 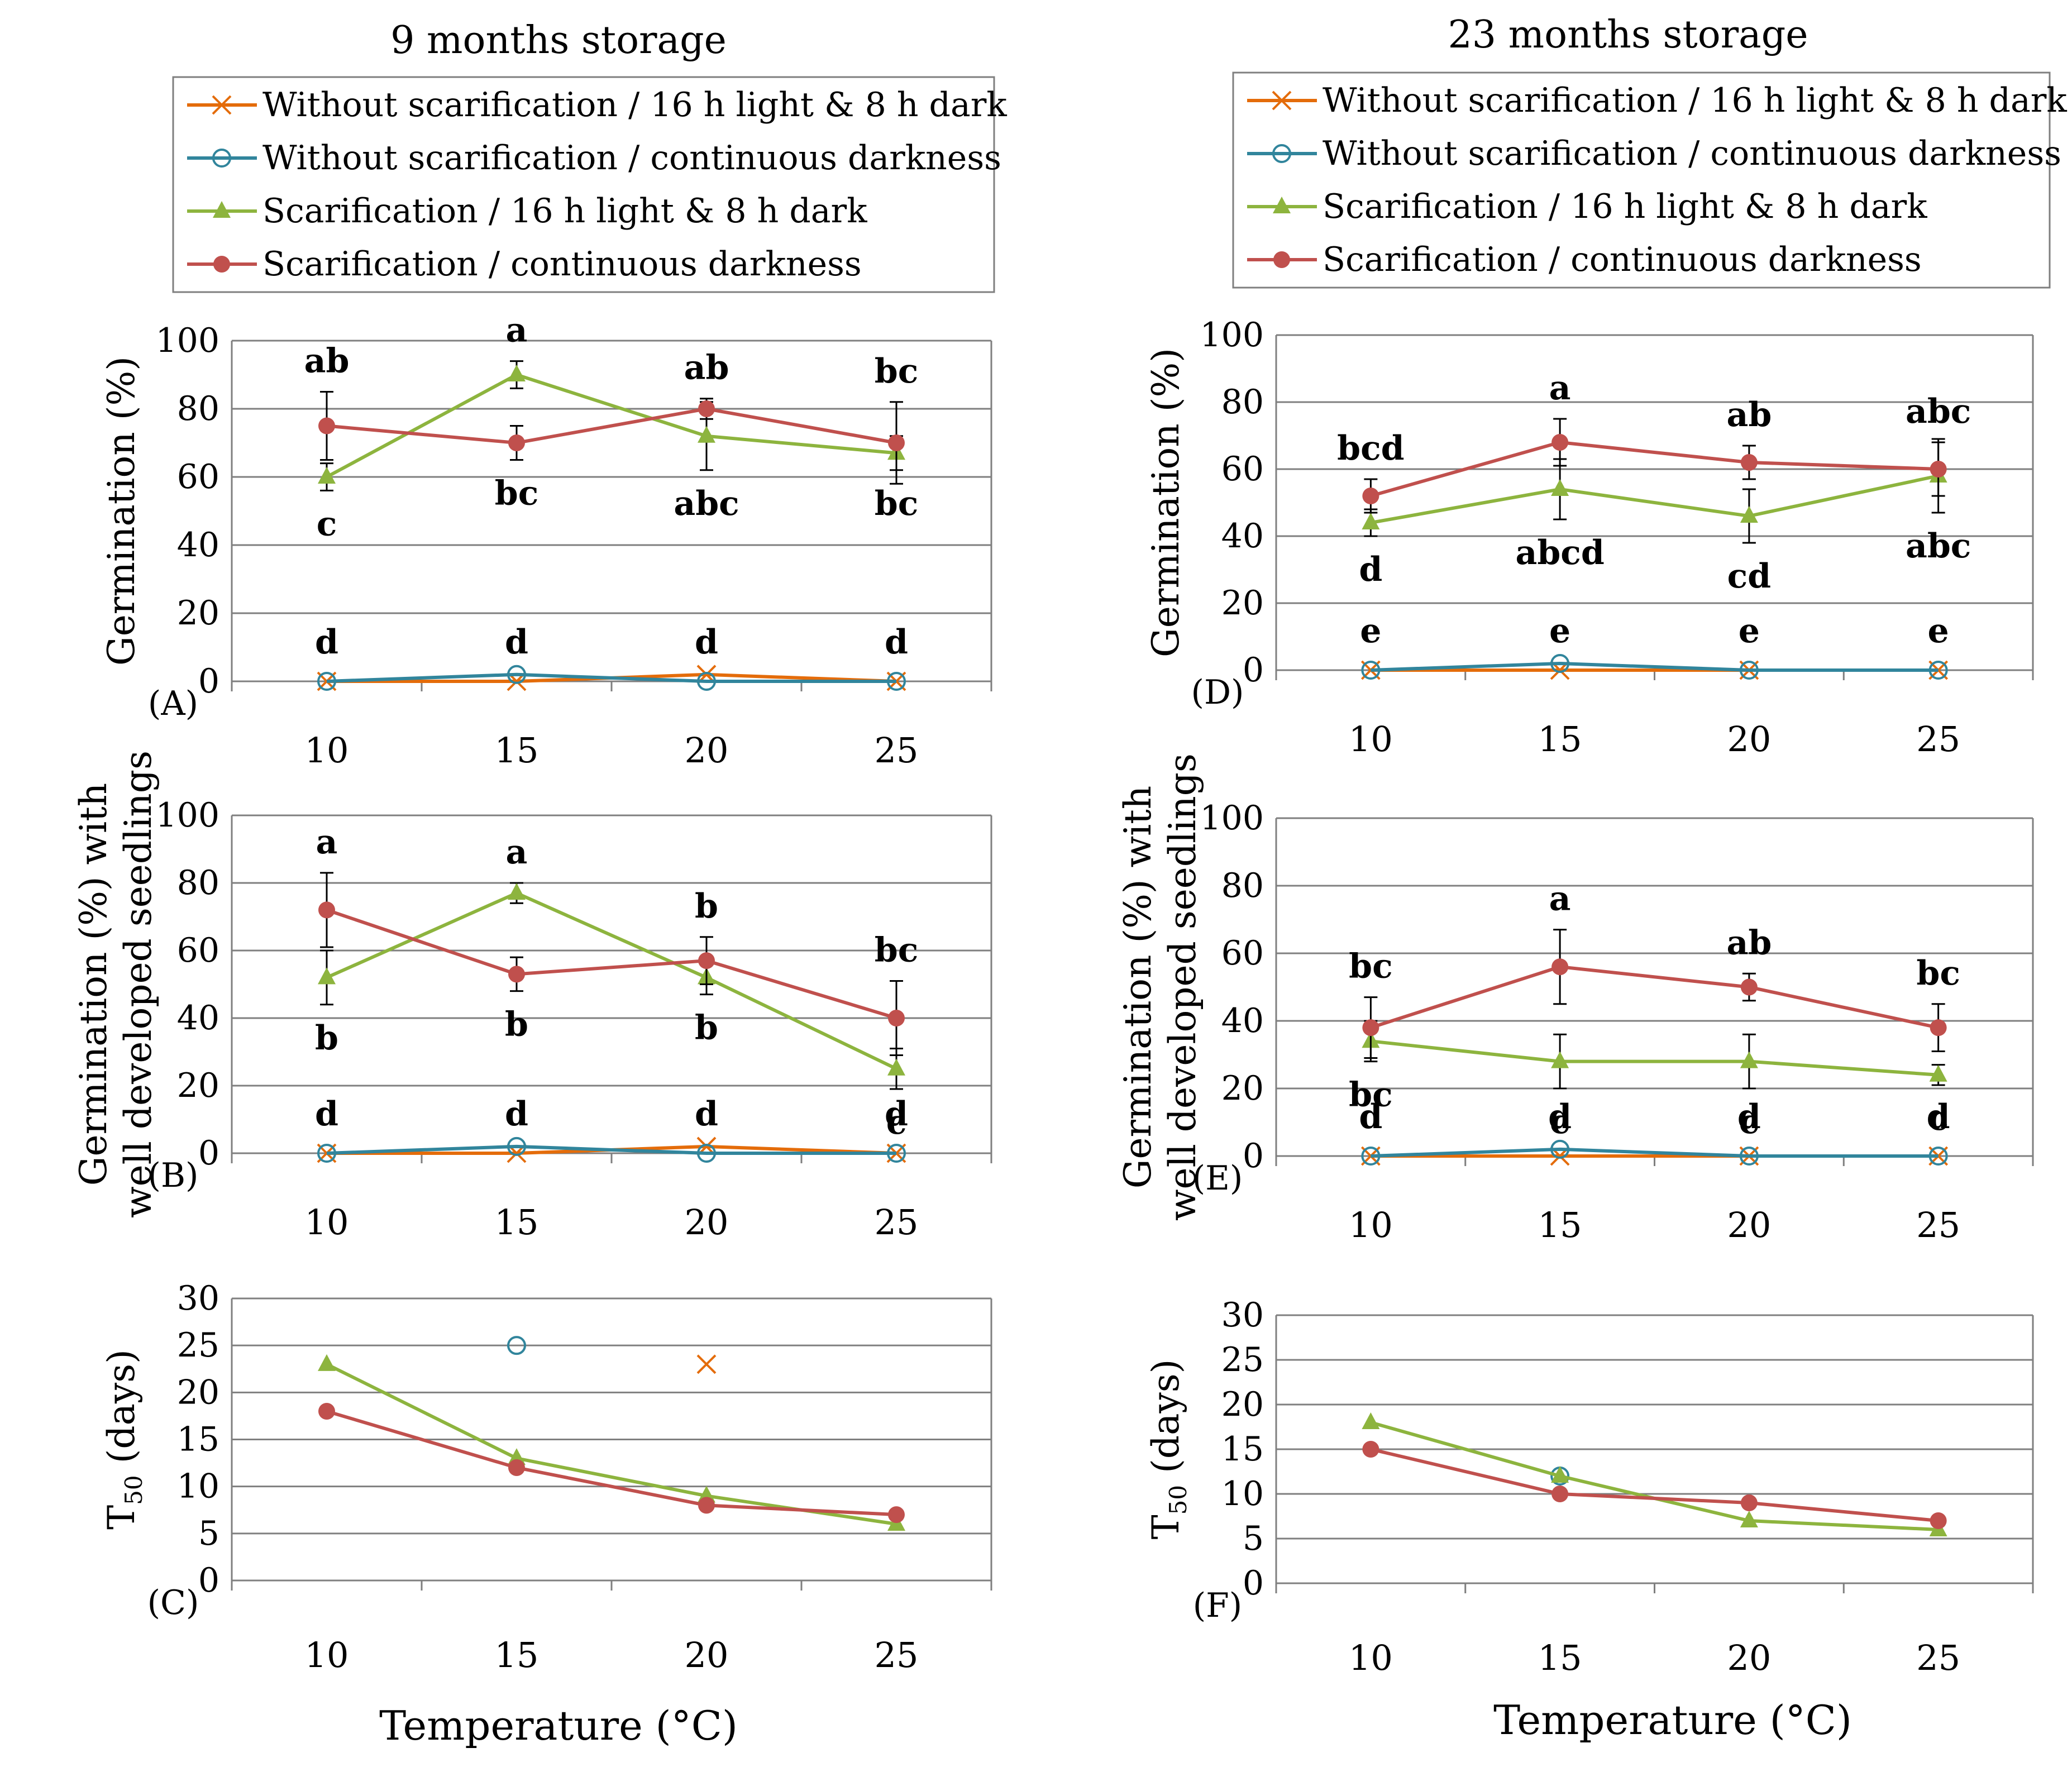 I want to click on panel-C: 0 5 10 15 20 25 30 10 15 20 25 T50 (days) (C), so click(x=546, y=1477).